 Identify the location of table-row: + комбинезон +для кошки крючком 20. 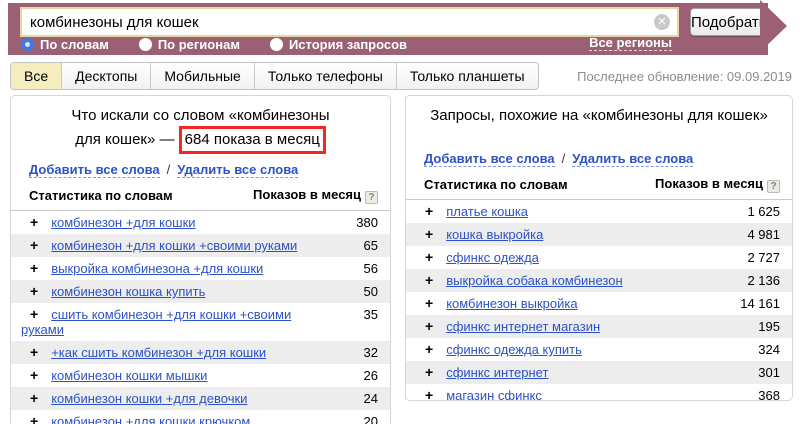
(200, 417).